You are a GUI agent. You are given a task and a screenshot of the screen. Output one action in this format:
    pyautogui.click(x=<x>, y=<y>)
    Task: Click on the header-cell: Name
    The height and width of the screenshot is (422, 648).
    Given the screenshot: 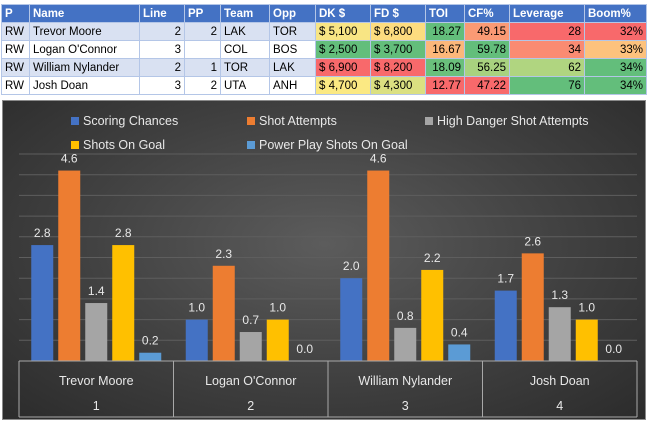 What is the action you would take?
    pyautogui.click(x=84, y=13)
    